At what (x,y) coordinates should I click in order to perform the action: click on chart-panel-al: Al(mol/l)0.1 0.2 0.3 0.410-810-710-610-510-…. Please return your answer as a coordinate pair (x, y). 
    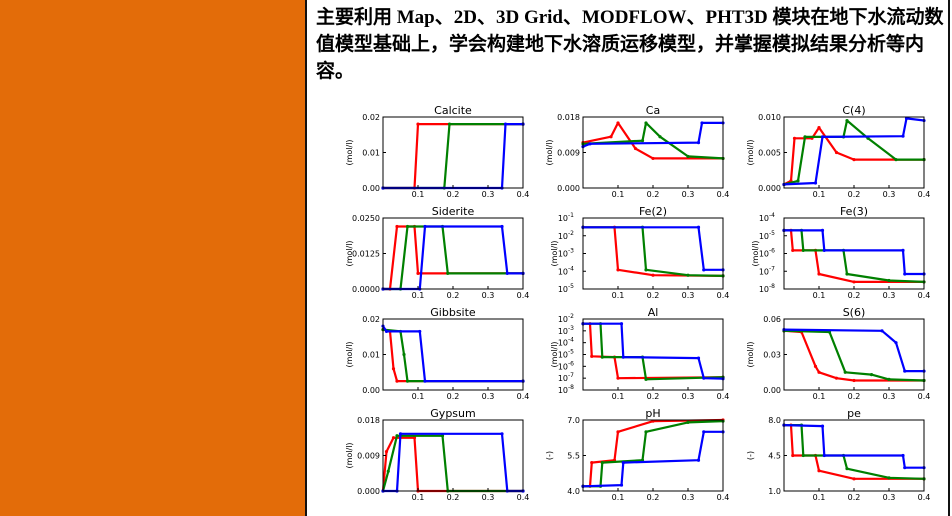
    Looking at the image, I should click on (639, 353).